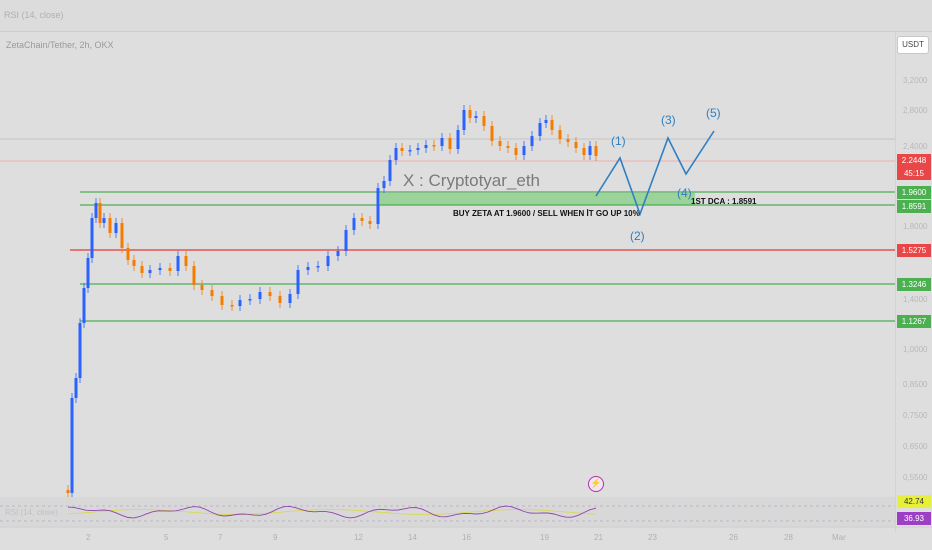 The height and width of the screenshot is (550, 932). What do you see at coordinates (895, 282) in the screenshot?
I see `price-axis-divider` at bounding box center [895, 282].